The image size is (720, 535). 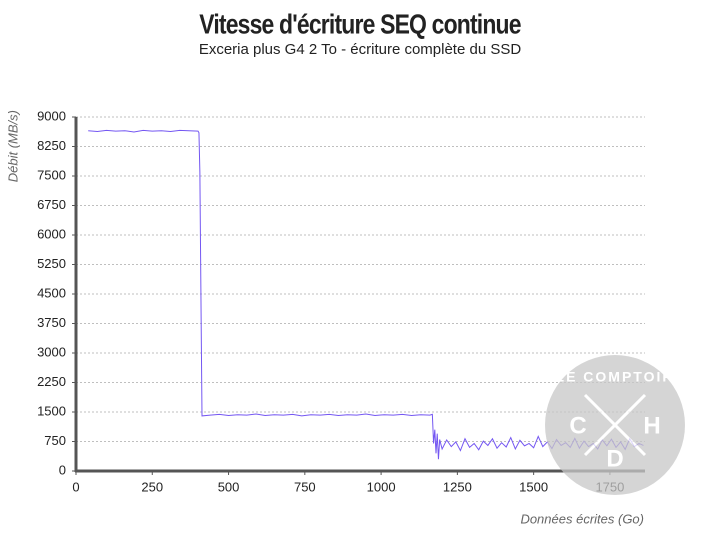 What do you see at coordinates (55, 440) in the screenshot?
I see `y-tick-label: 750` at bounding box center [55, 440].